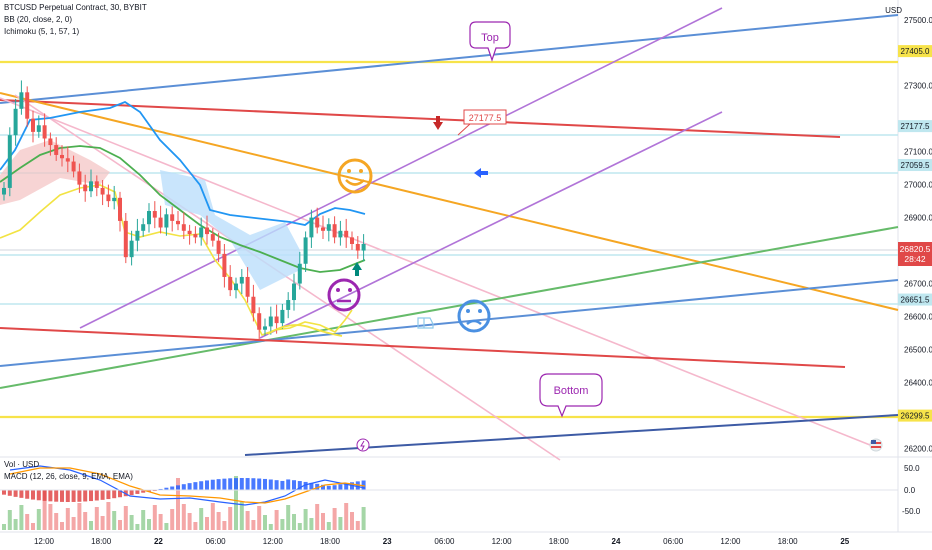  I want to click on level-label-text: 27059.5, so click(915, 165).